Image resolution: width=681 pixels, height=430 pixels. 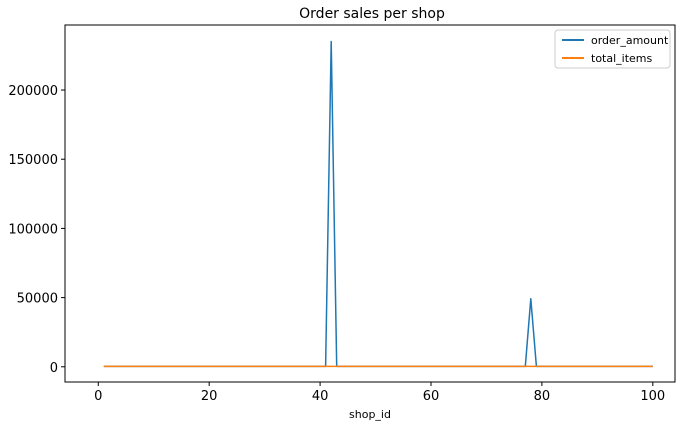 I want to click on x-tick-label: 100, so click(x=652, y=396).